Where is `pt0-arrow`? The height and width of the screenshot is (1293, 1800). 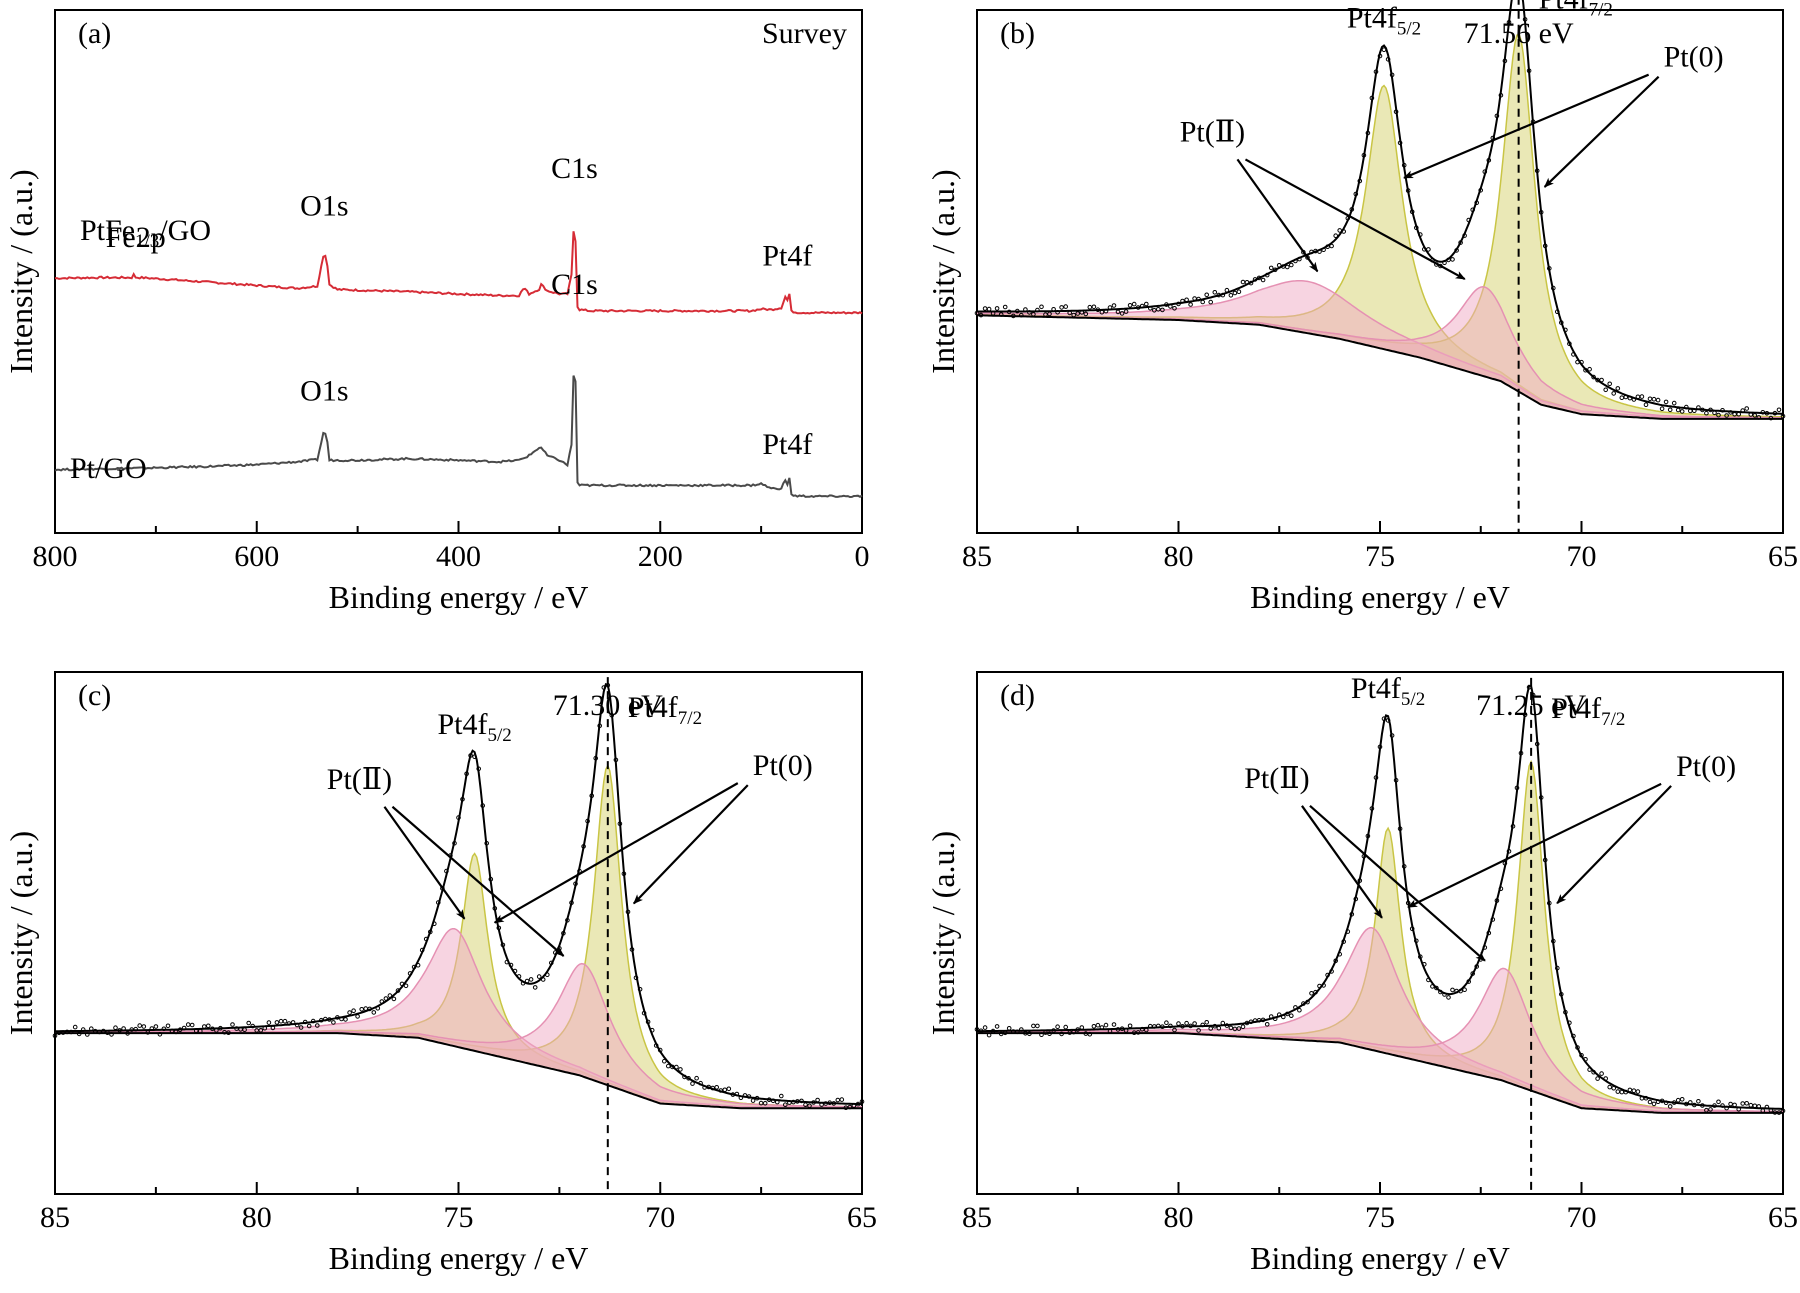
pt0-arrow is located at coordinates (1614, 845).